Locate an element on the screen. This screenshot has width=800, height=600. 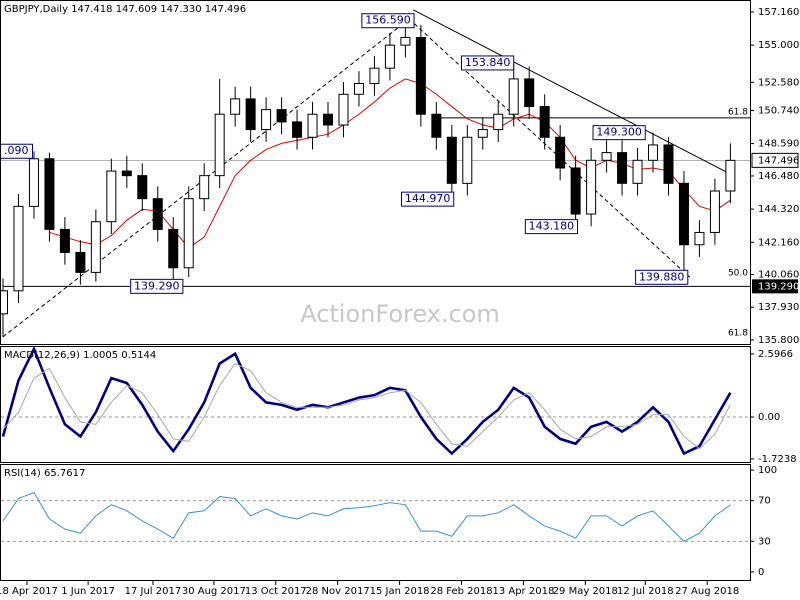
y-tick-label: 2.5966 is located at coordinates (775, 354).